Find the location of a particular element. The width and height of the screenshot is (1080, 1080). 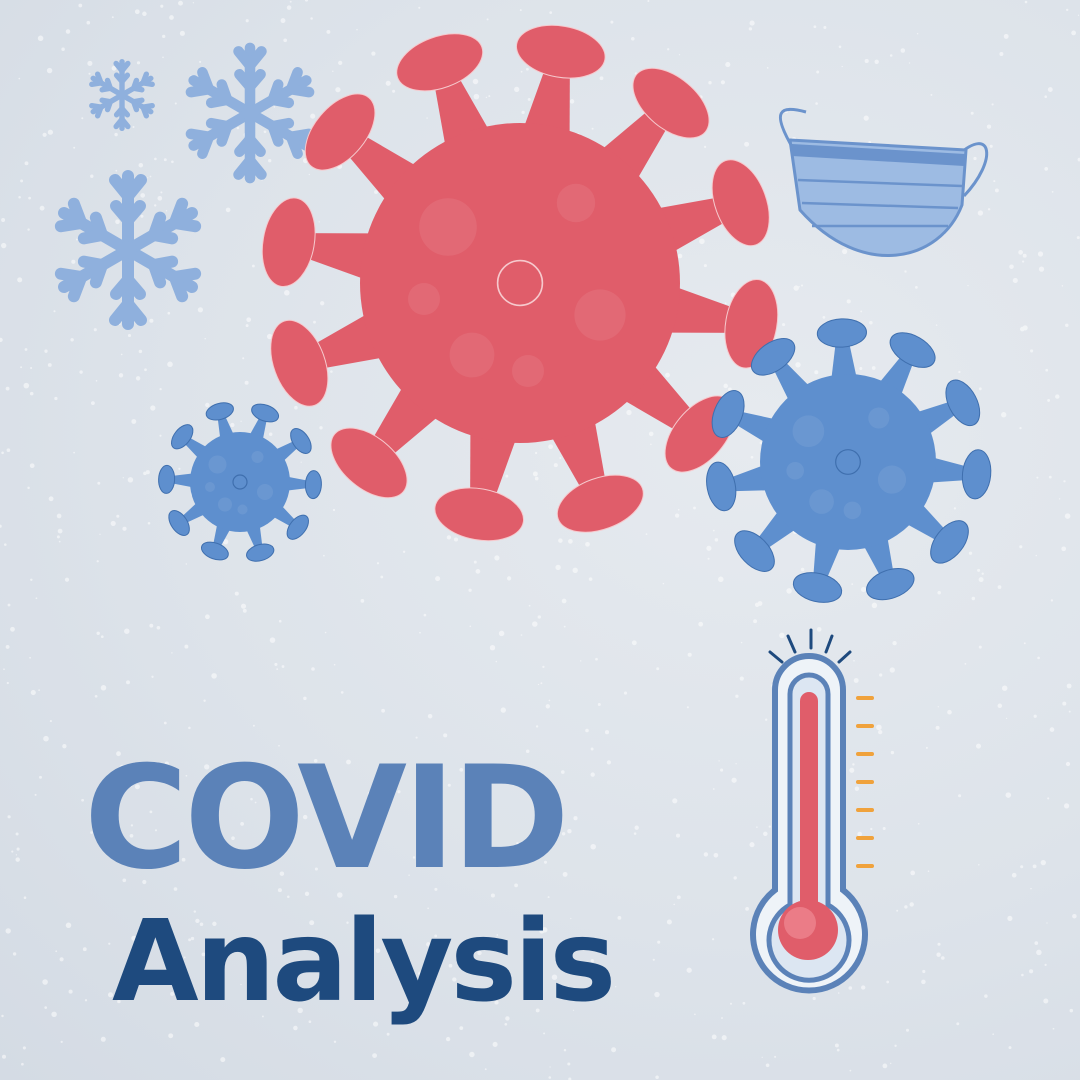

title-line-analysis: Analysis is located at coordinates (364, 962).